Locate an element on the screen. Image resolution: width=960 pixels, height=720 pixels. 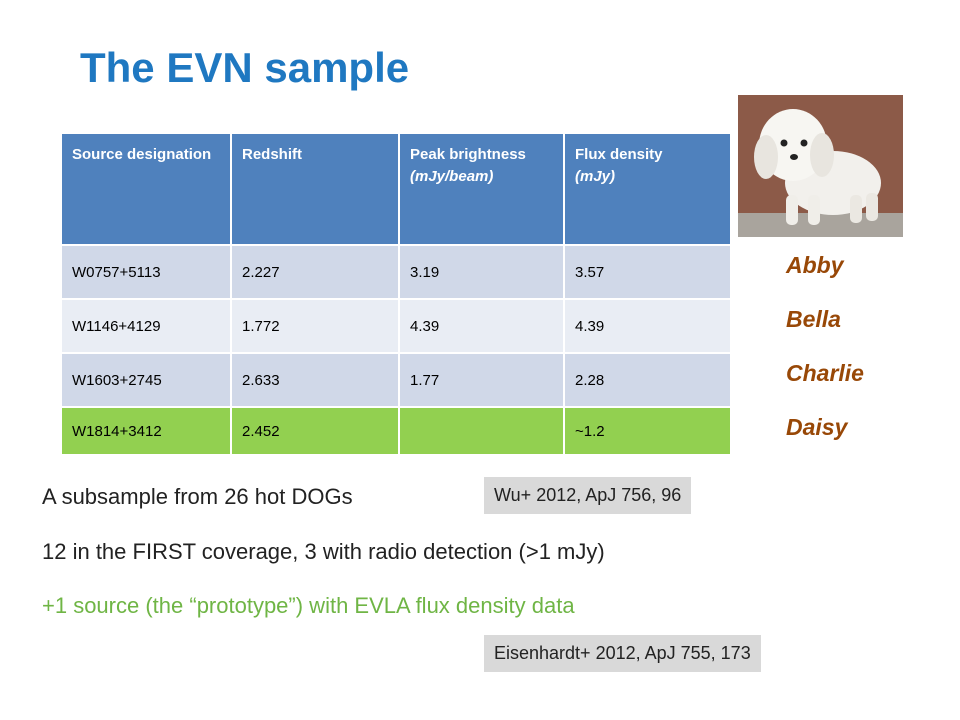
name: Daisy is located at coordinates (817, 427).